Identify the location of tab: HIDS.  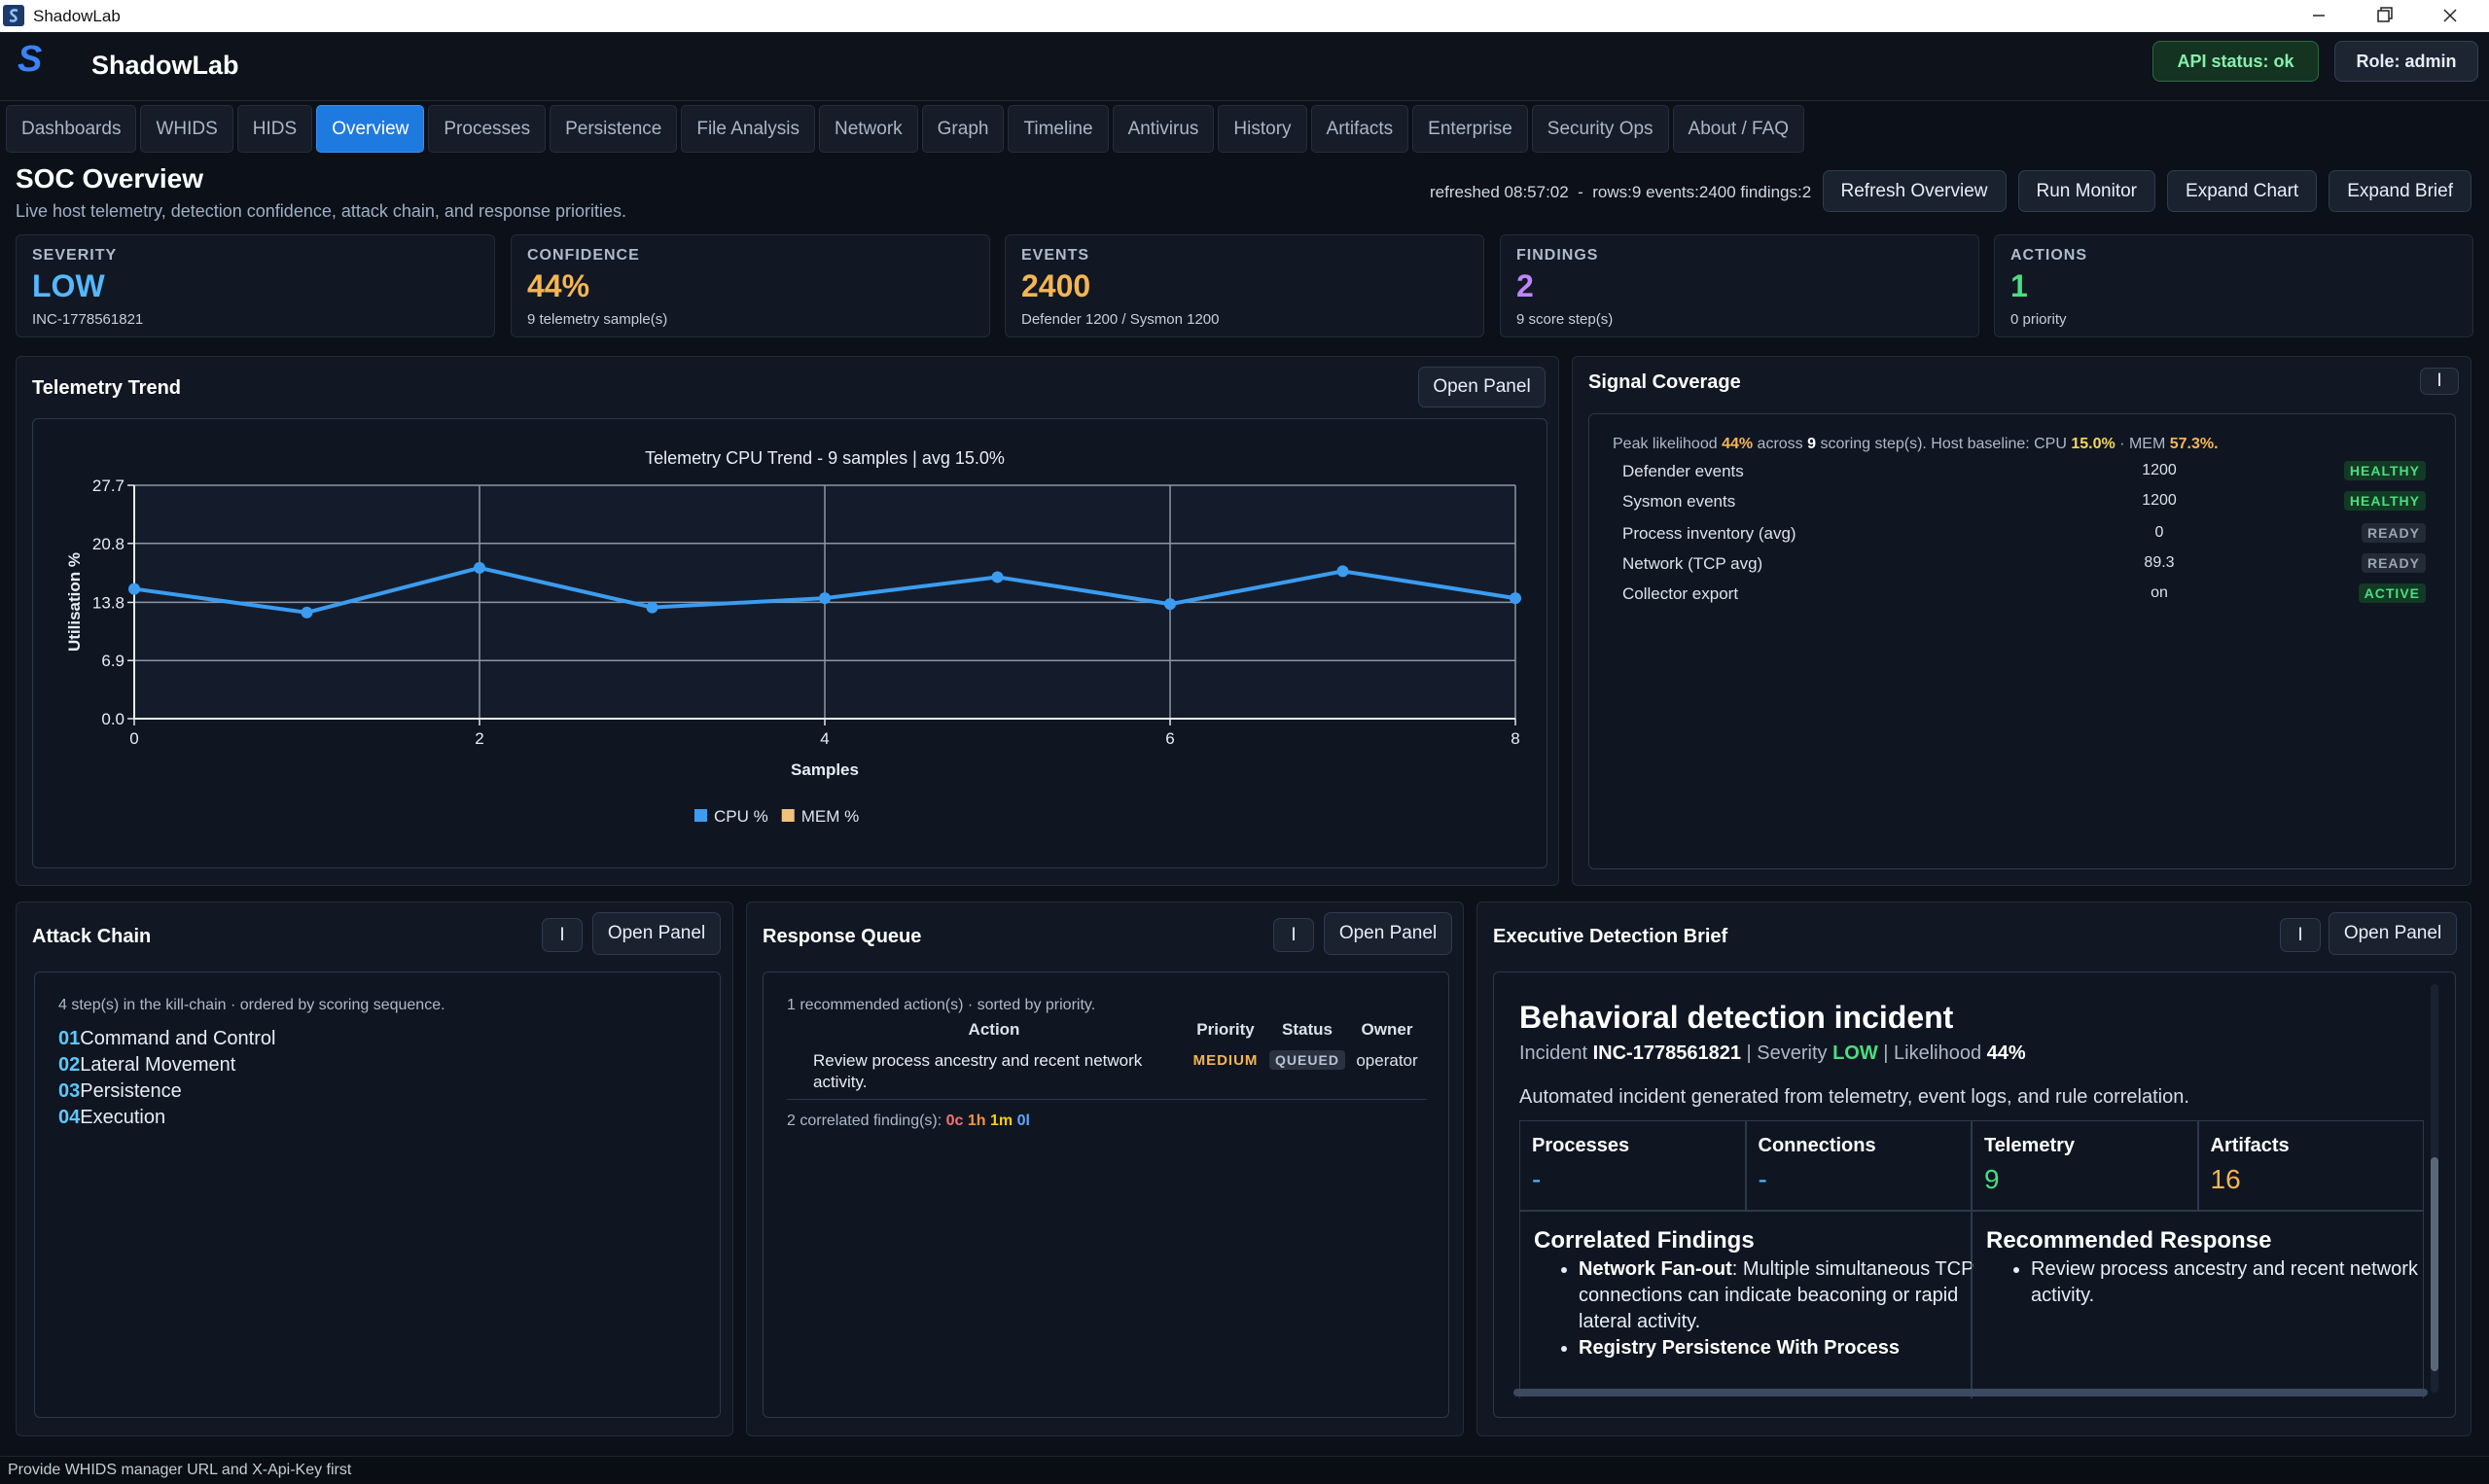
(274, 129).